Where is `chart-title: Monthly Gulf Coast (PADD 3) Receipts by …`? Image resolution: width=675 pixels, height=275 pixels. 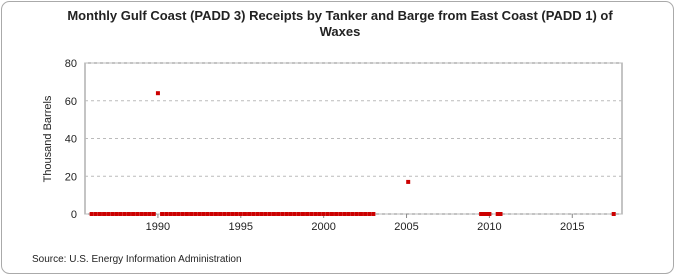 chart-title: Monthly Gulf Coast (PADD 3) Receipts by … is located at coordinates (340, 23).